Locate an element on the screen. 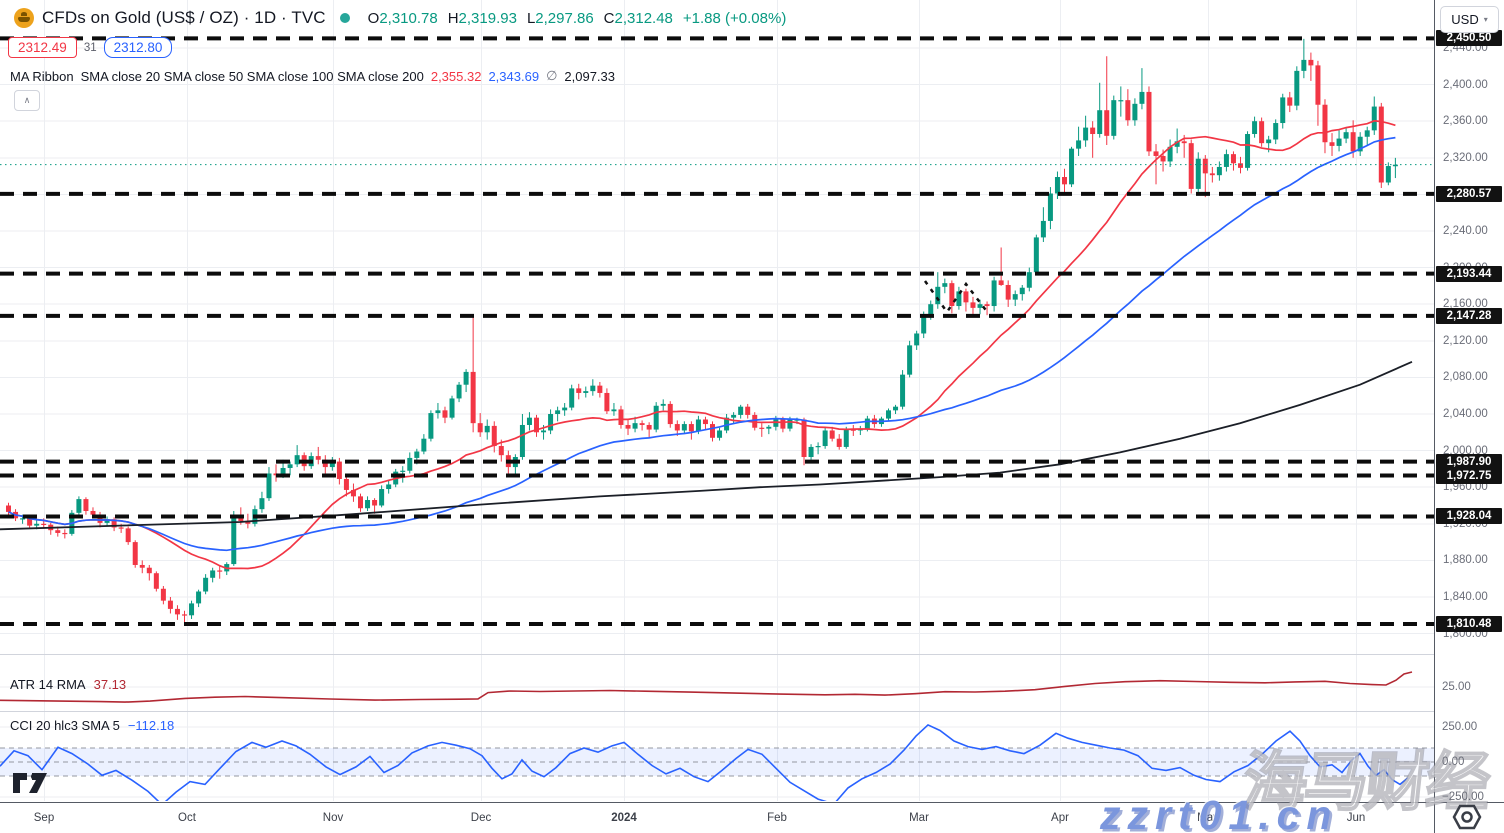  price-level-badge: 1,987.90 is located at coordinates (1469, 461).